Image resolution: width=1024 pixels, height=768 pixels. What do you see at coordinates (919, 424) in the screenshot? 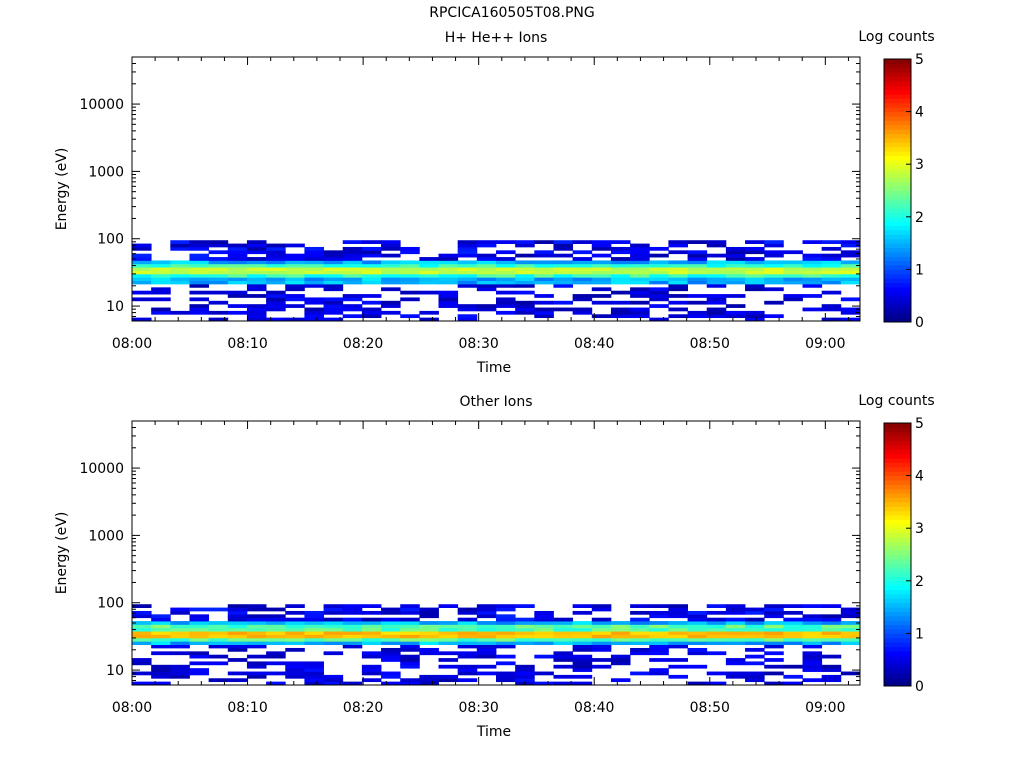
I see `colorbar-tick-label: 5` at bounding box center [919, 424].